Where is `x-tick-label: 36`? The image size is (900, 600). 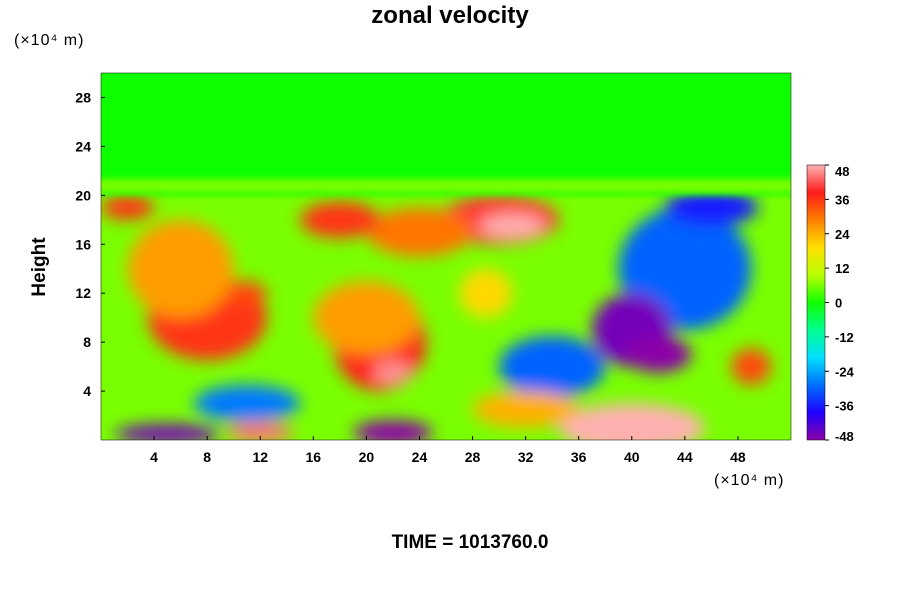
x-tick-label: 36 is located at coordinates (579, 457).